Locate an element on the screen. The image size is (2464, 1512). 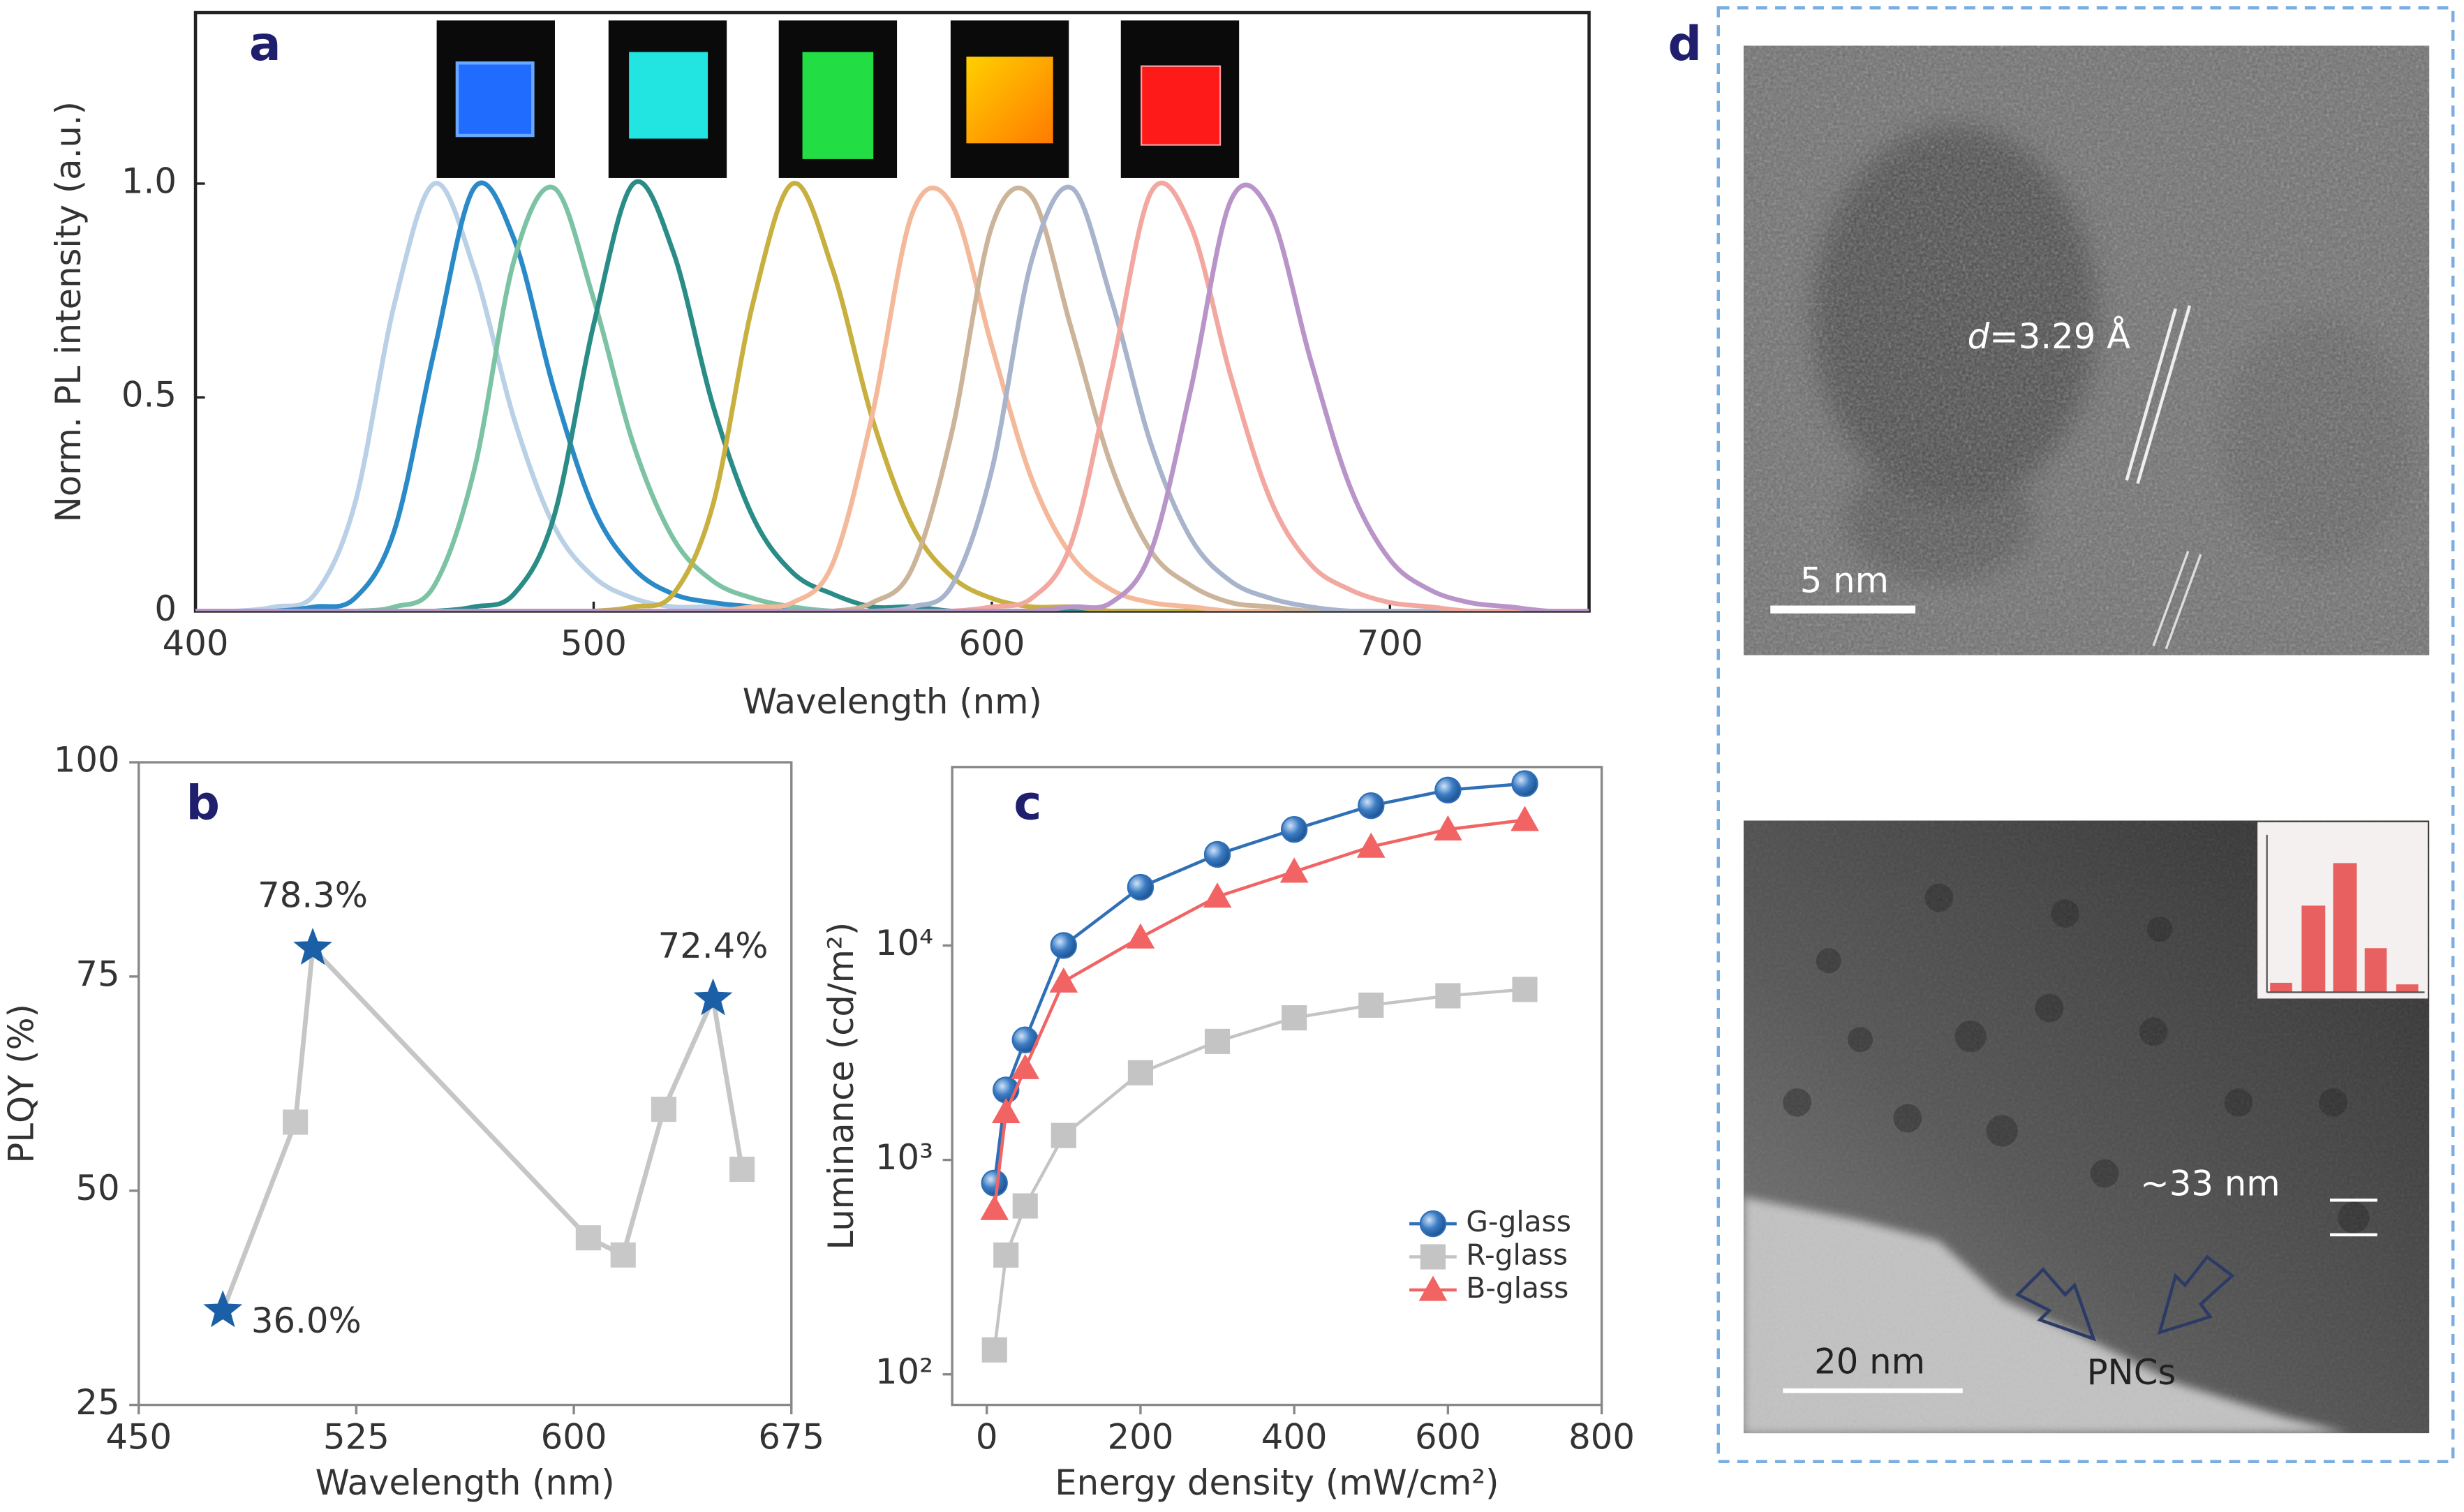
legend-label: G-glass is located at coordinates (1518, 1221).